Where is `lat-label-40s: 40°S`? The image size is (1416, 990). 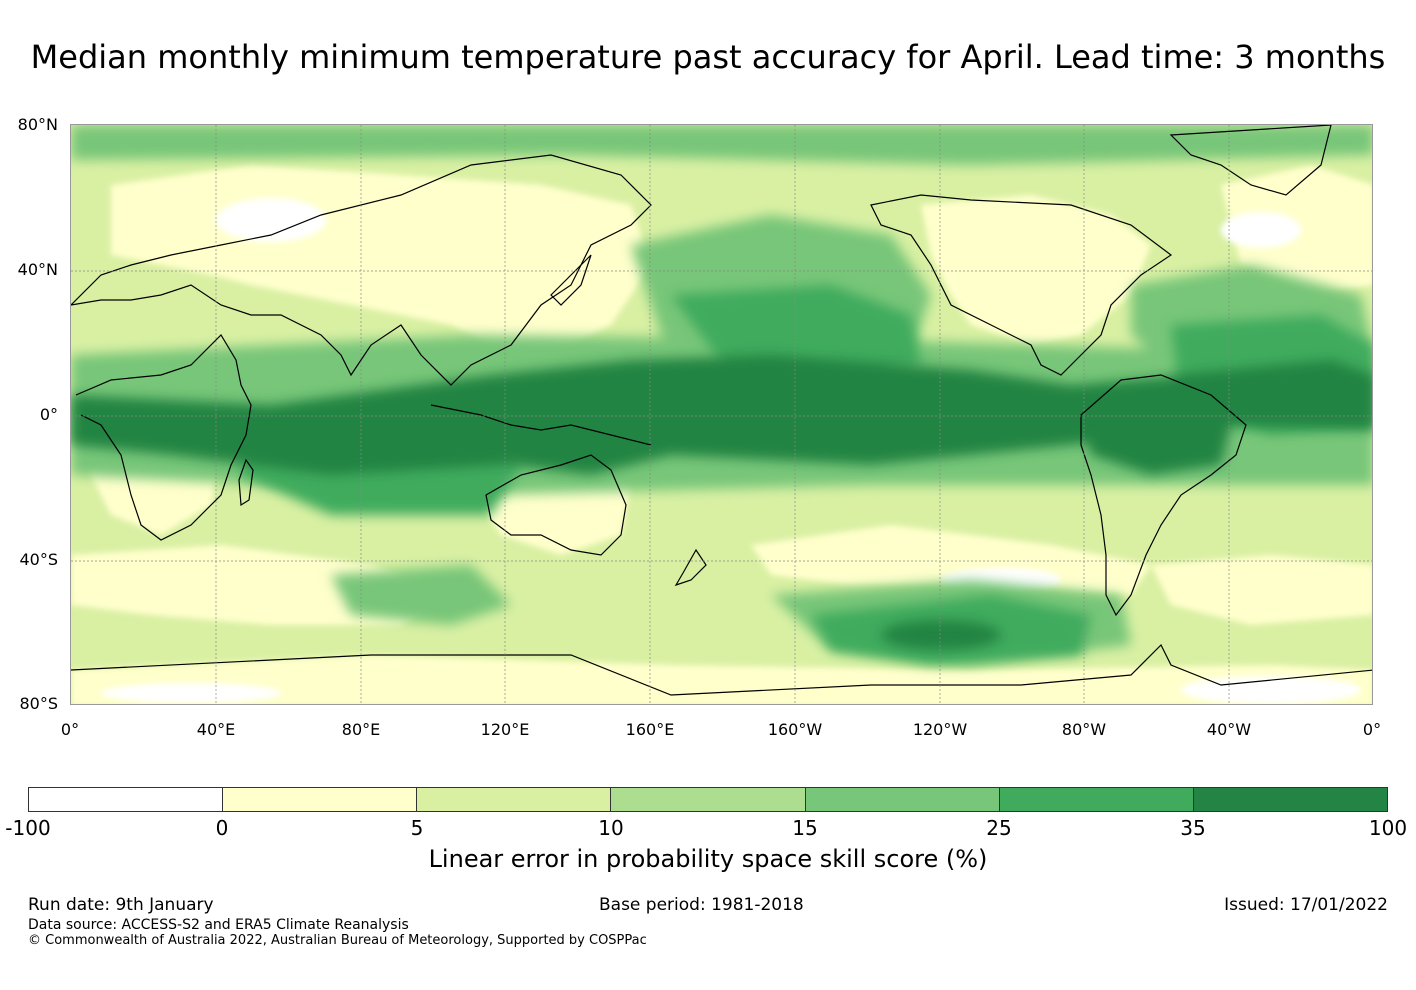
lat-label-40s: 40°S is located at coordinates (38, 559).